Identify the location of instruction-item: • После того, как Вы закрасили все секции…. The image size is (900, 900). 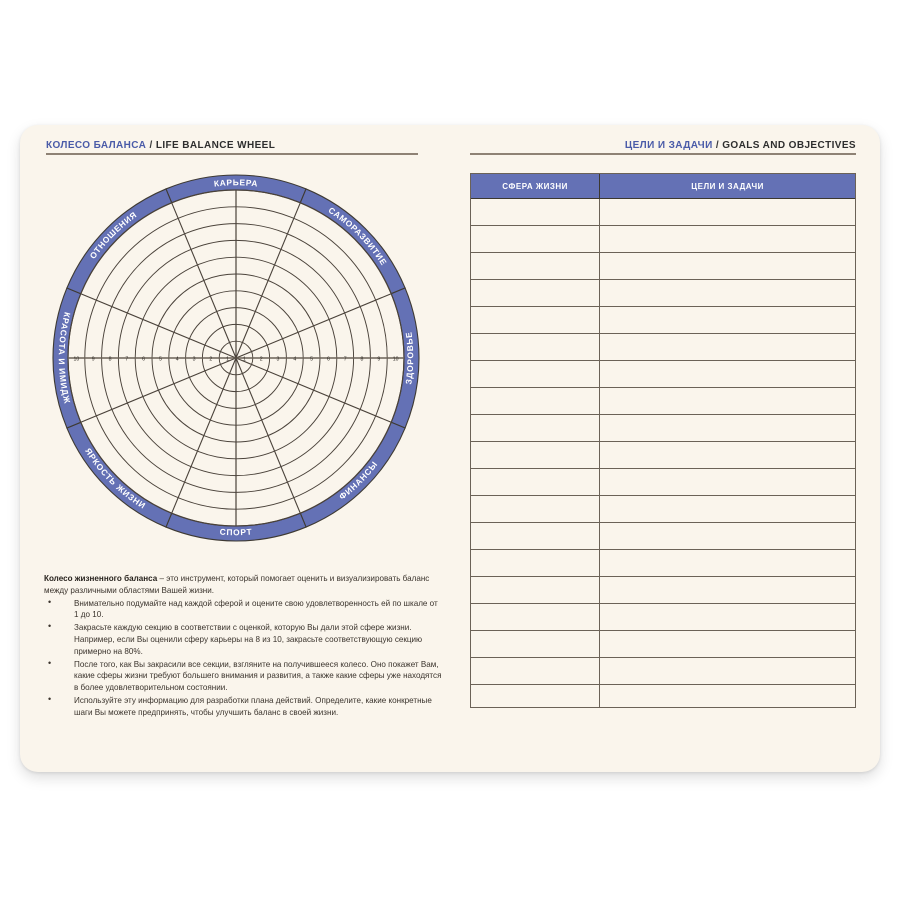
(244, 675).